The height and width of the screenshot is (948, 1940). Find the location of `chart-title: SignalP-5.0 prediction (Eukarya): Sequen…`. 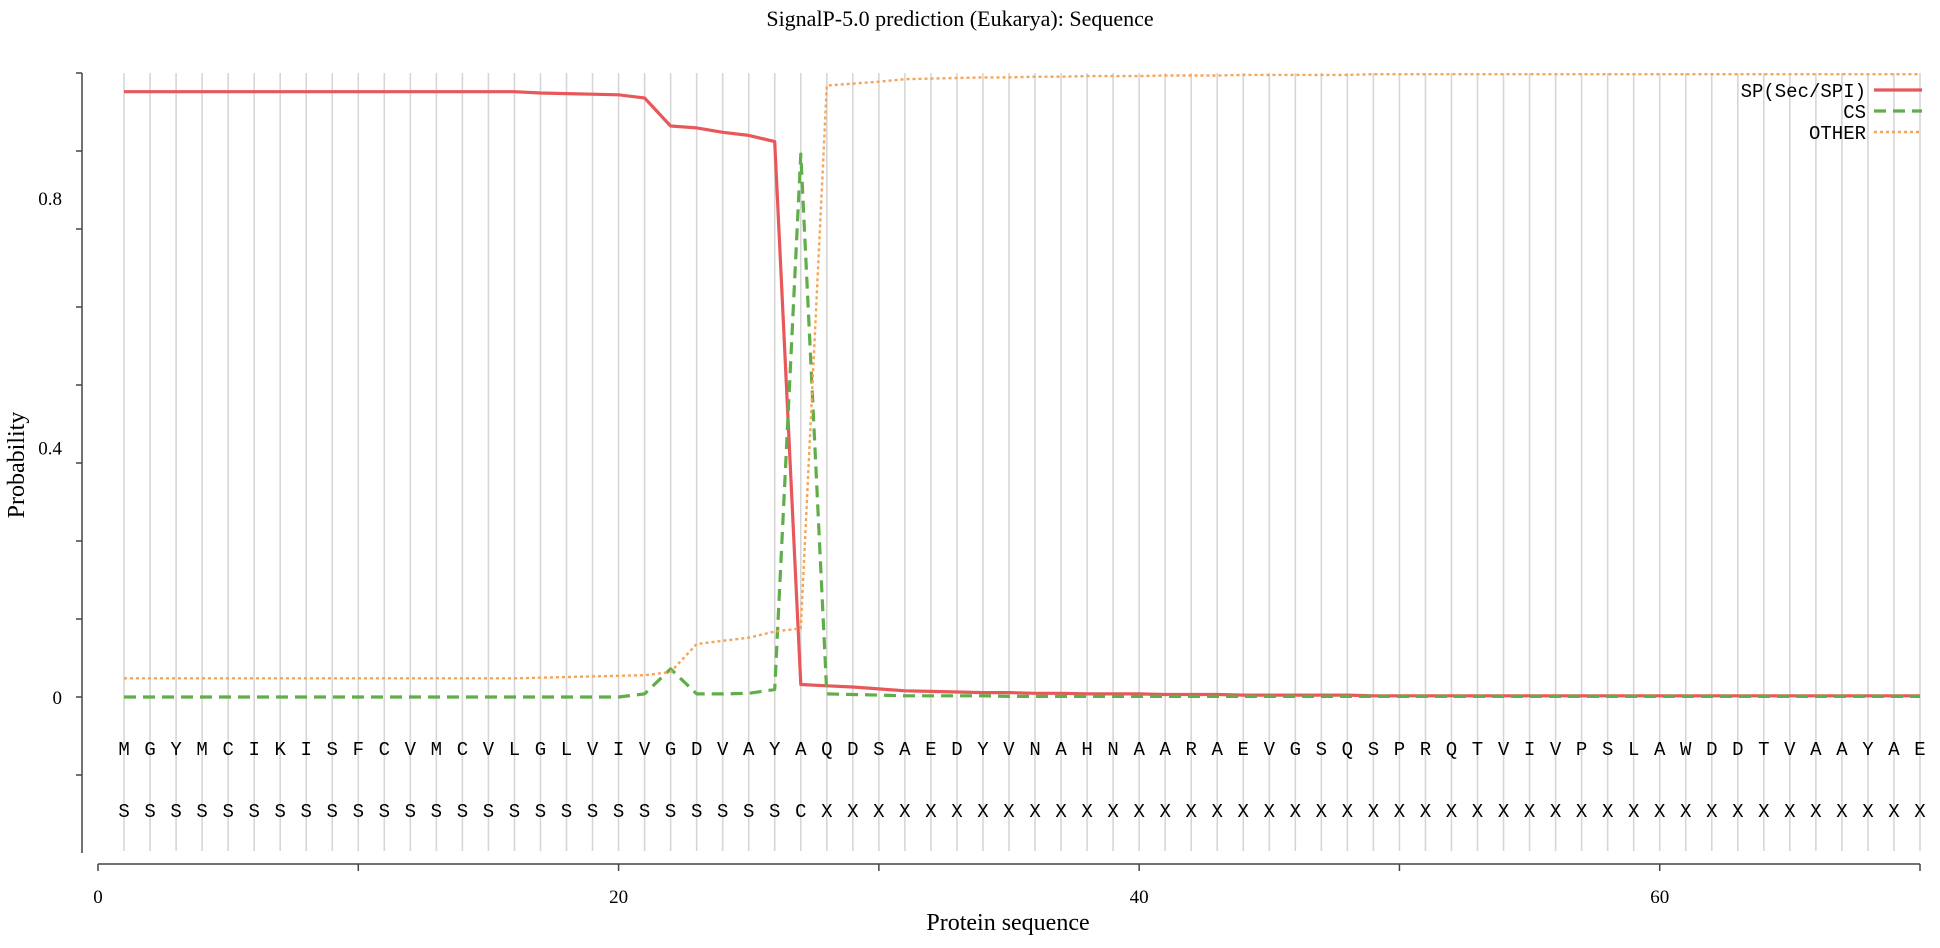

chart-title: SignalP-5.0 prediction (Eukarya): Sequen… is located at coordinates (959, 18).